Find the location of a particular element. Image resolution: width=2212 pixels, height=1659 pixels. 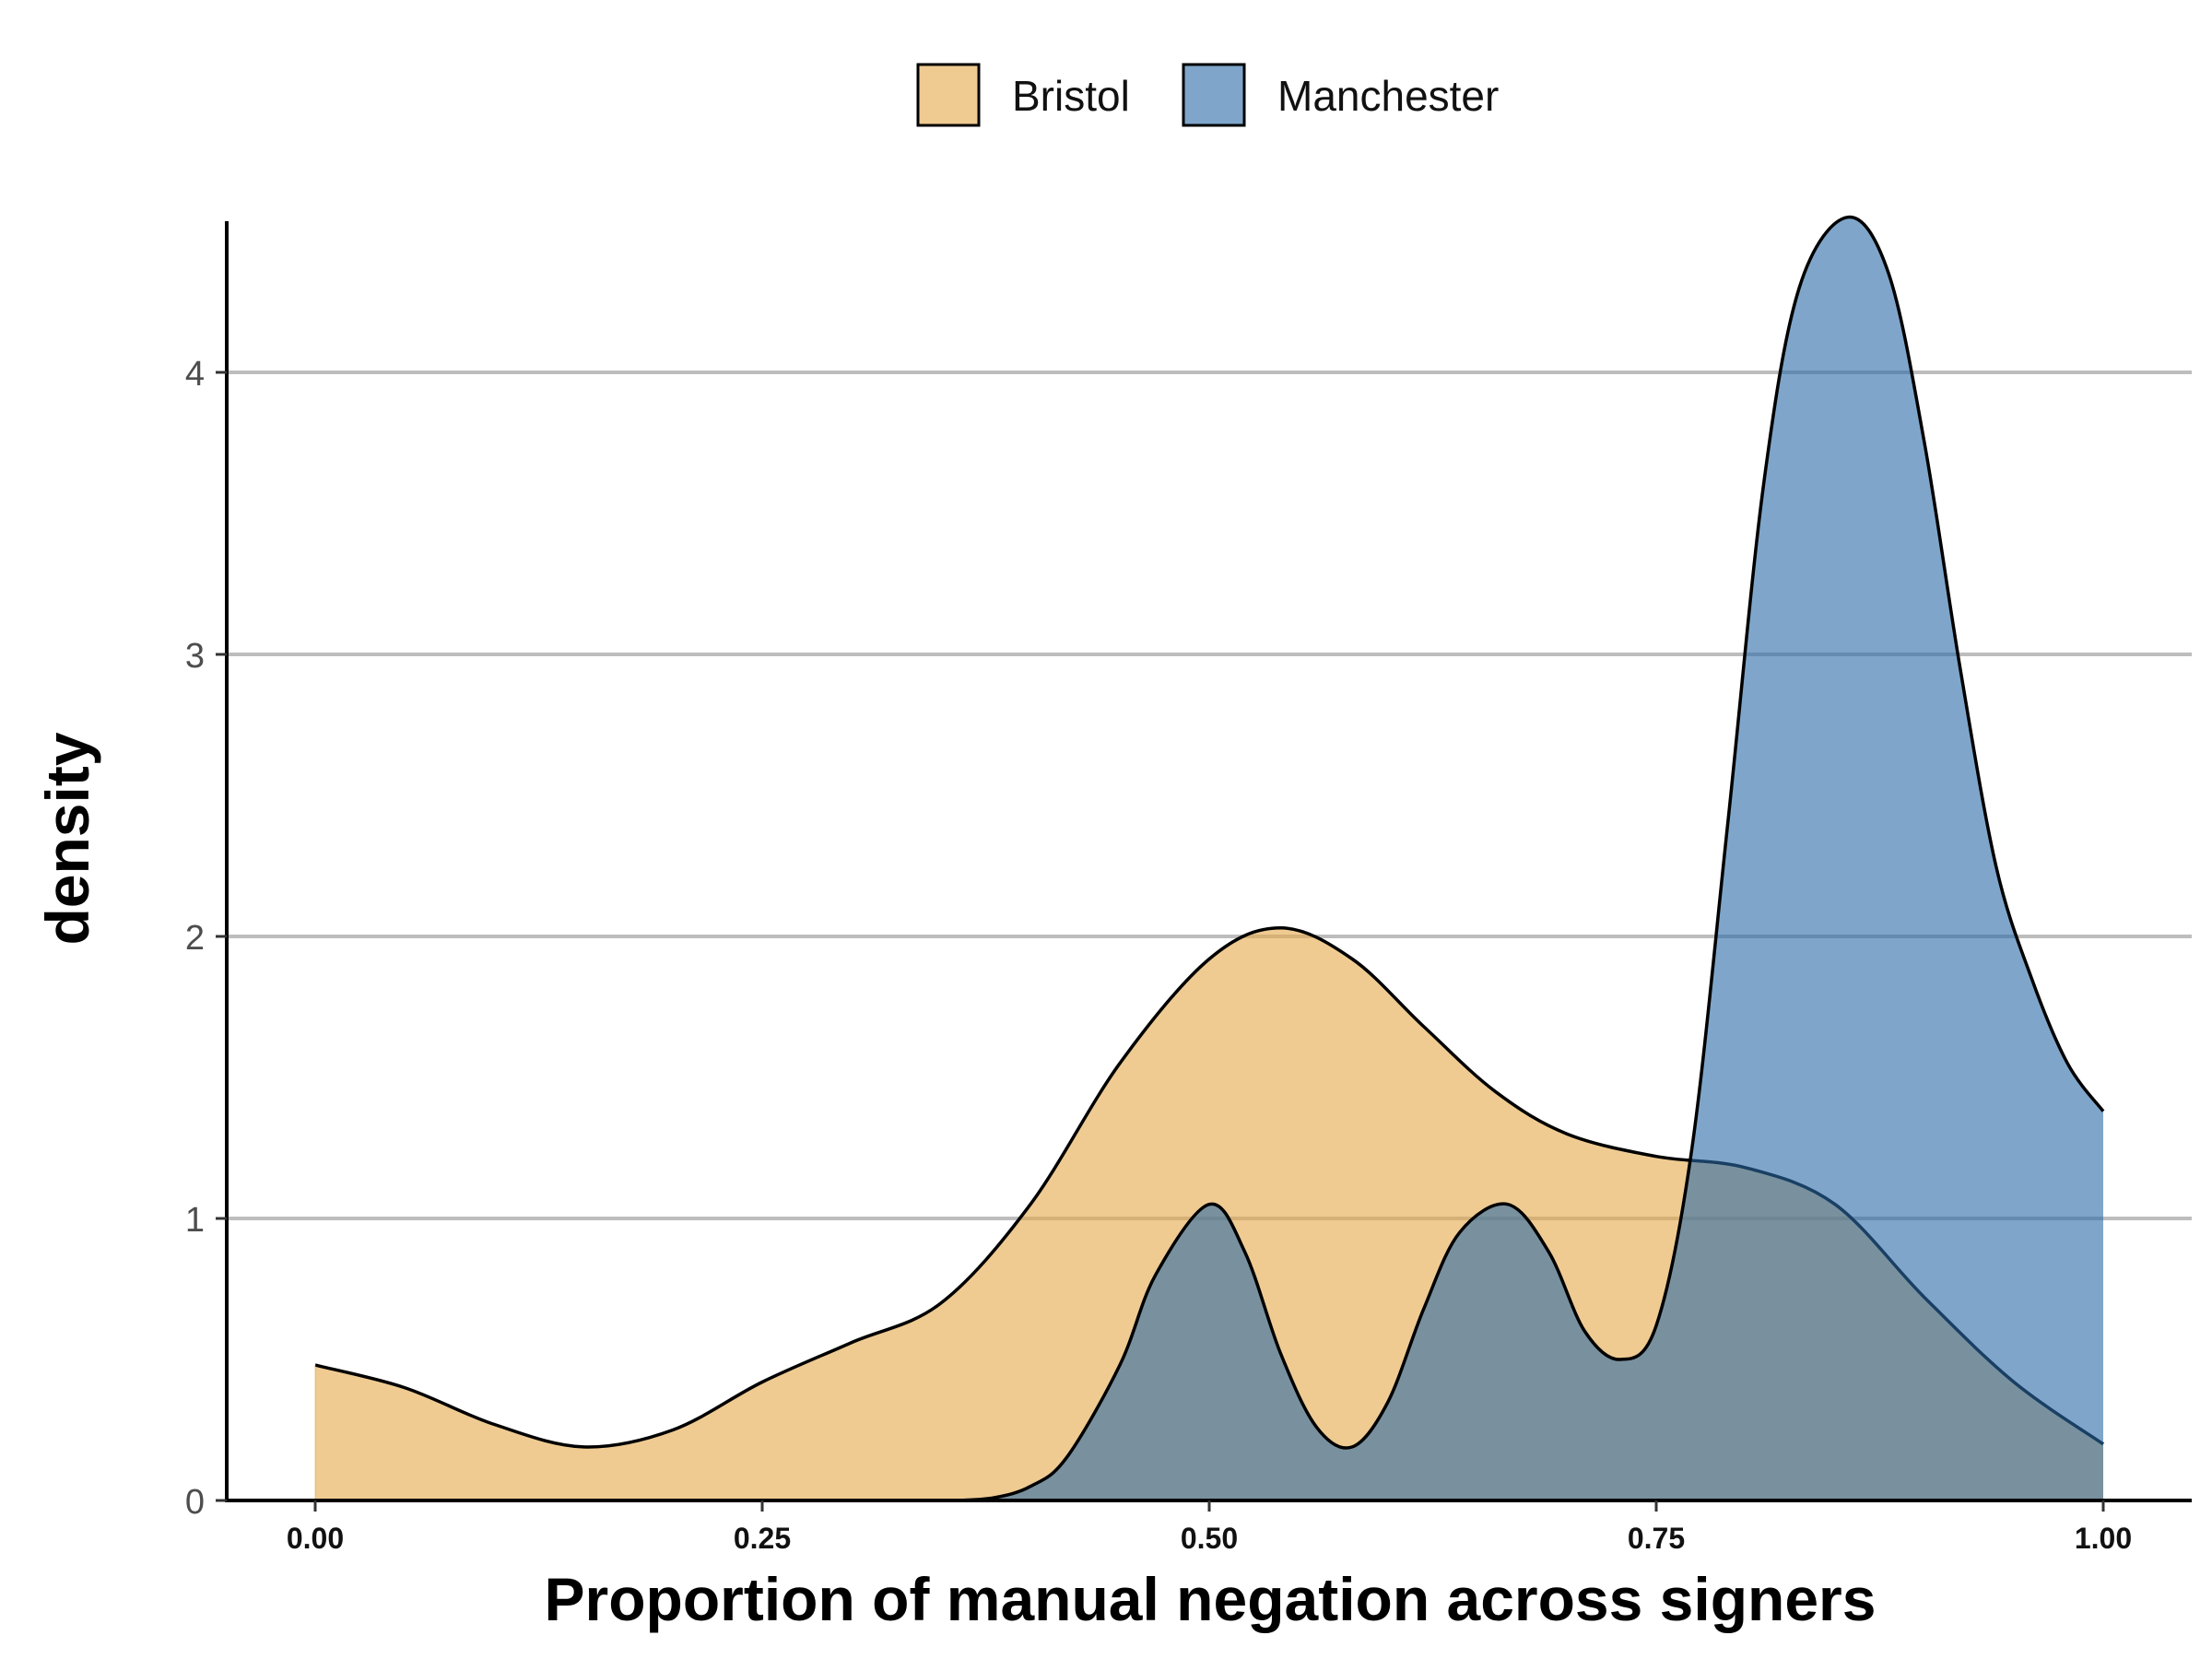

legend-label-bristol: Bristol is located at coordinates (1071, 96).